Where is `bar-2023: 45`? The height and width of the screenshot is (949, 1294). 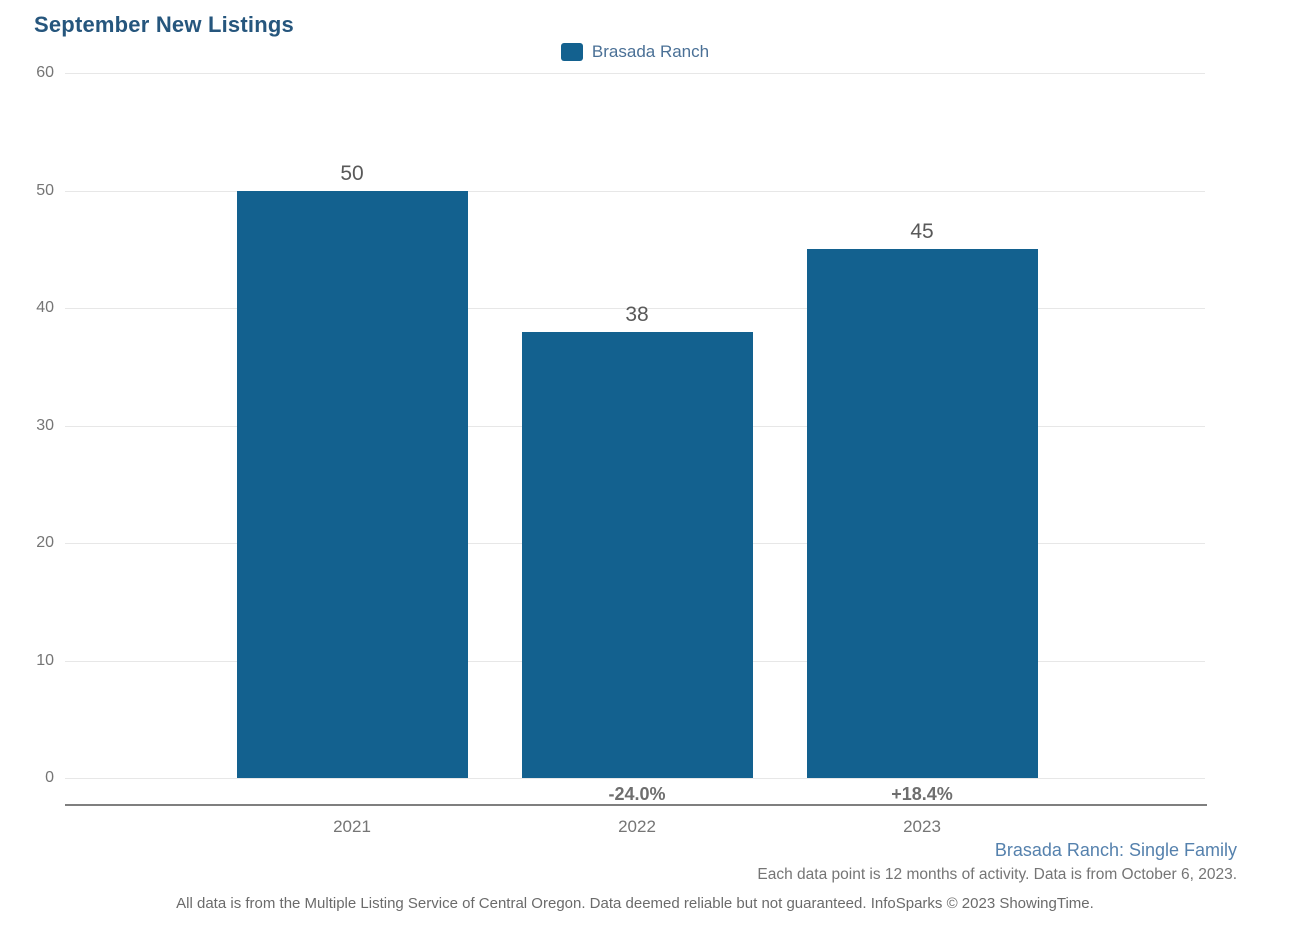
bar-2023: 45 is located at coordinates (922, 499).